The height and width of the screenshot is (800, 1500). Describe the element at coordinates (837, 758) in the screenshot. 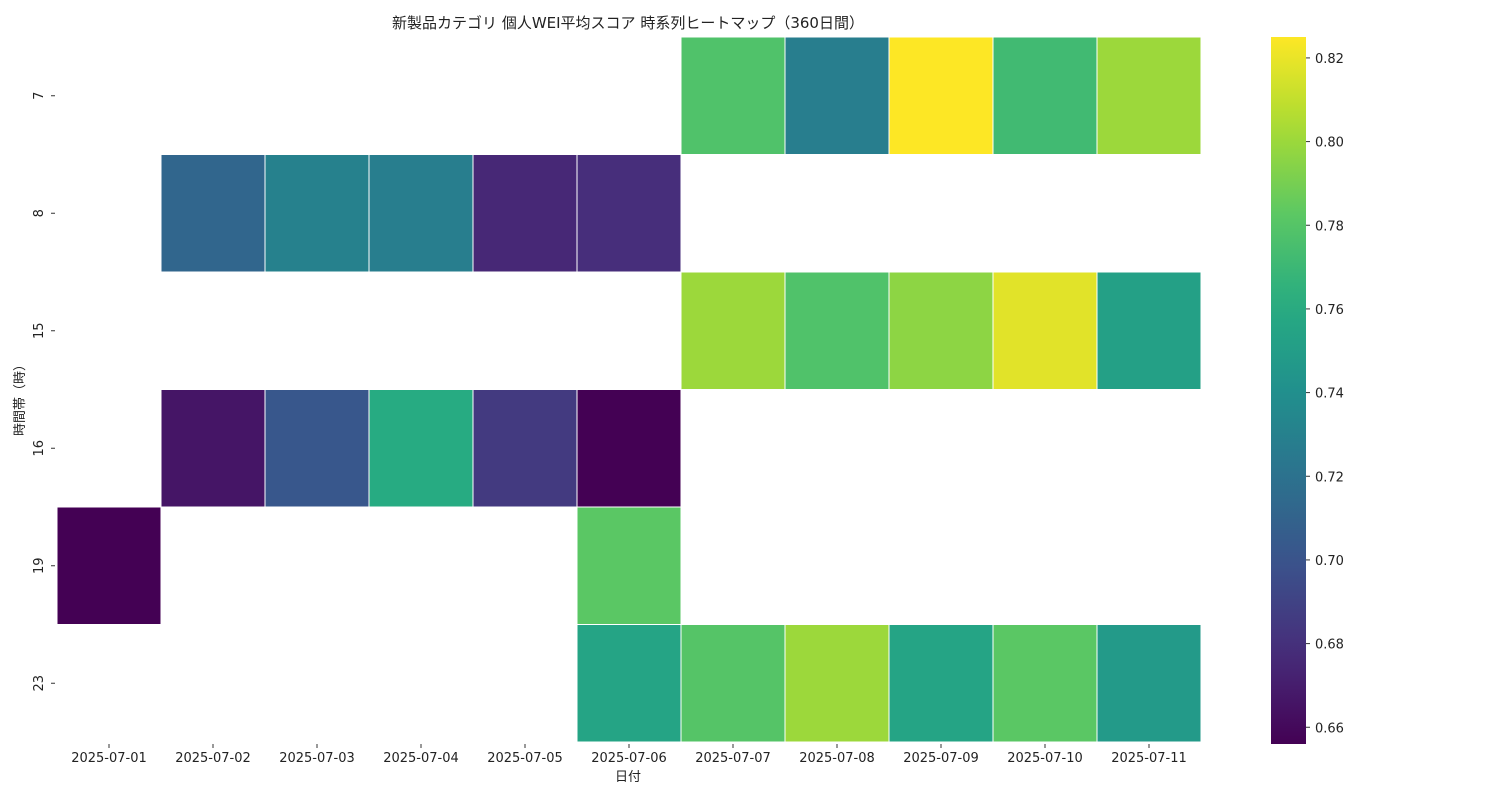

I see `x-tick-label: 2025-07-08` at that location.